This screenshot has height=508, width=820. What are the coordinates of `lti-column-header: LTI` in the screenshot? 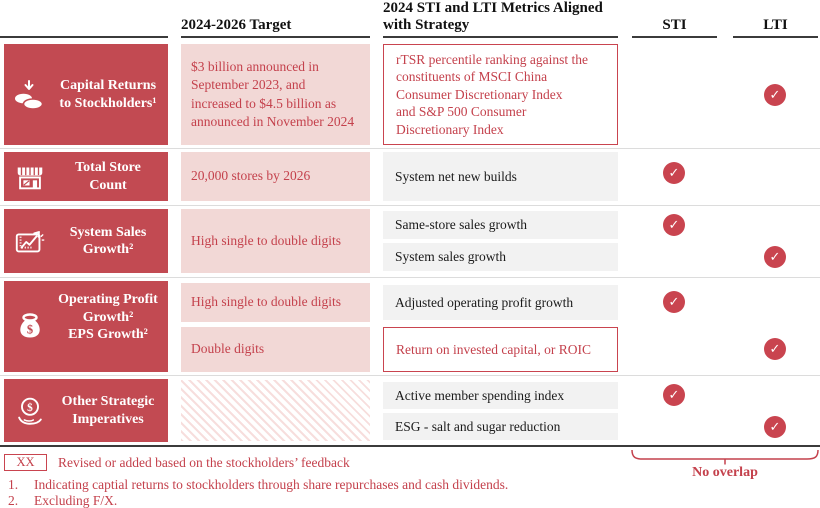 It's located at (775, 25).